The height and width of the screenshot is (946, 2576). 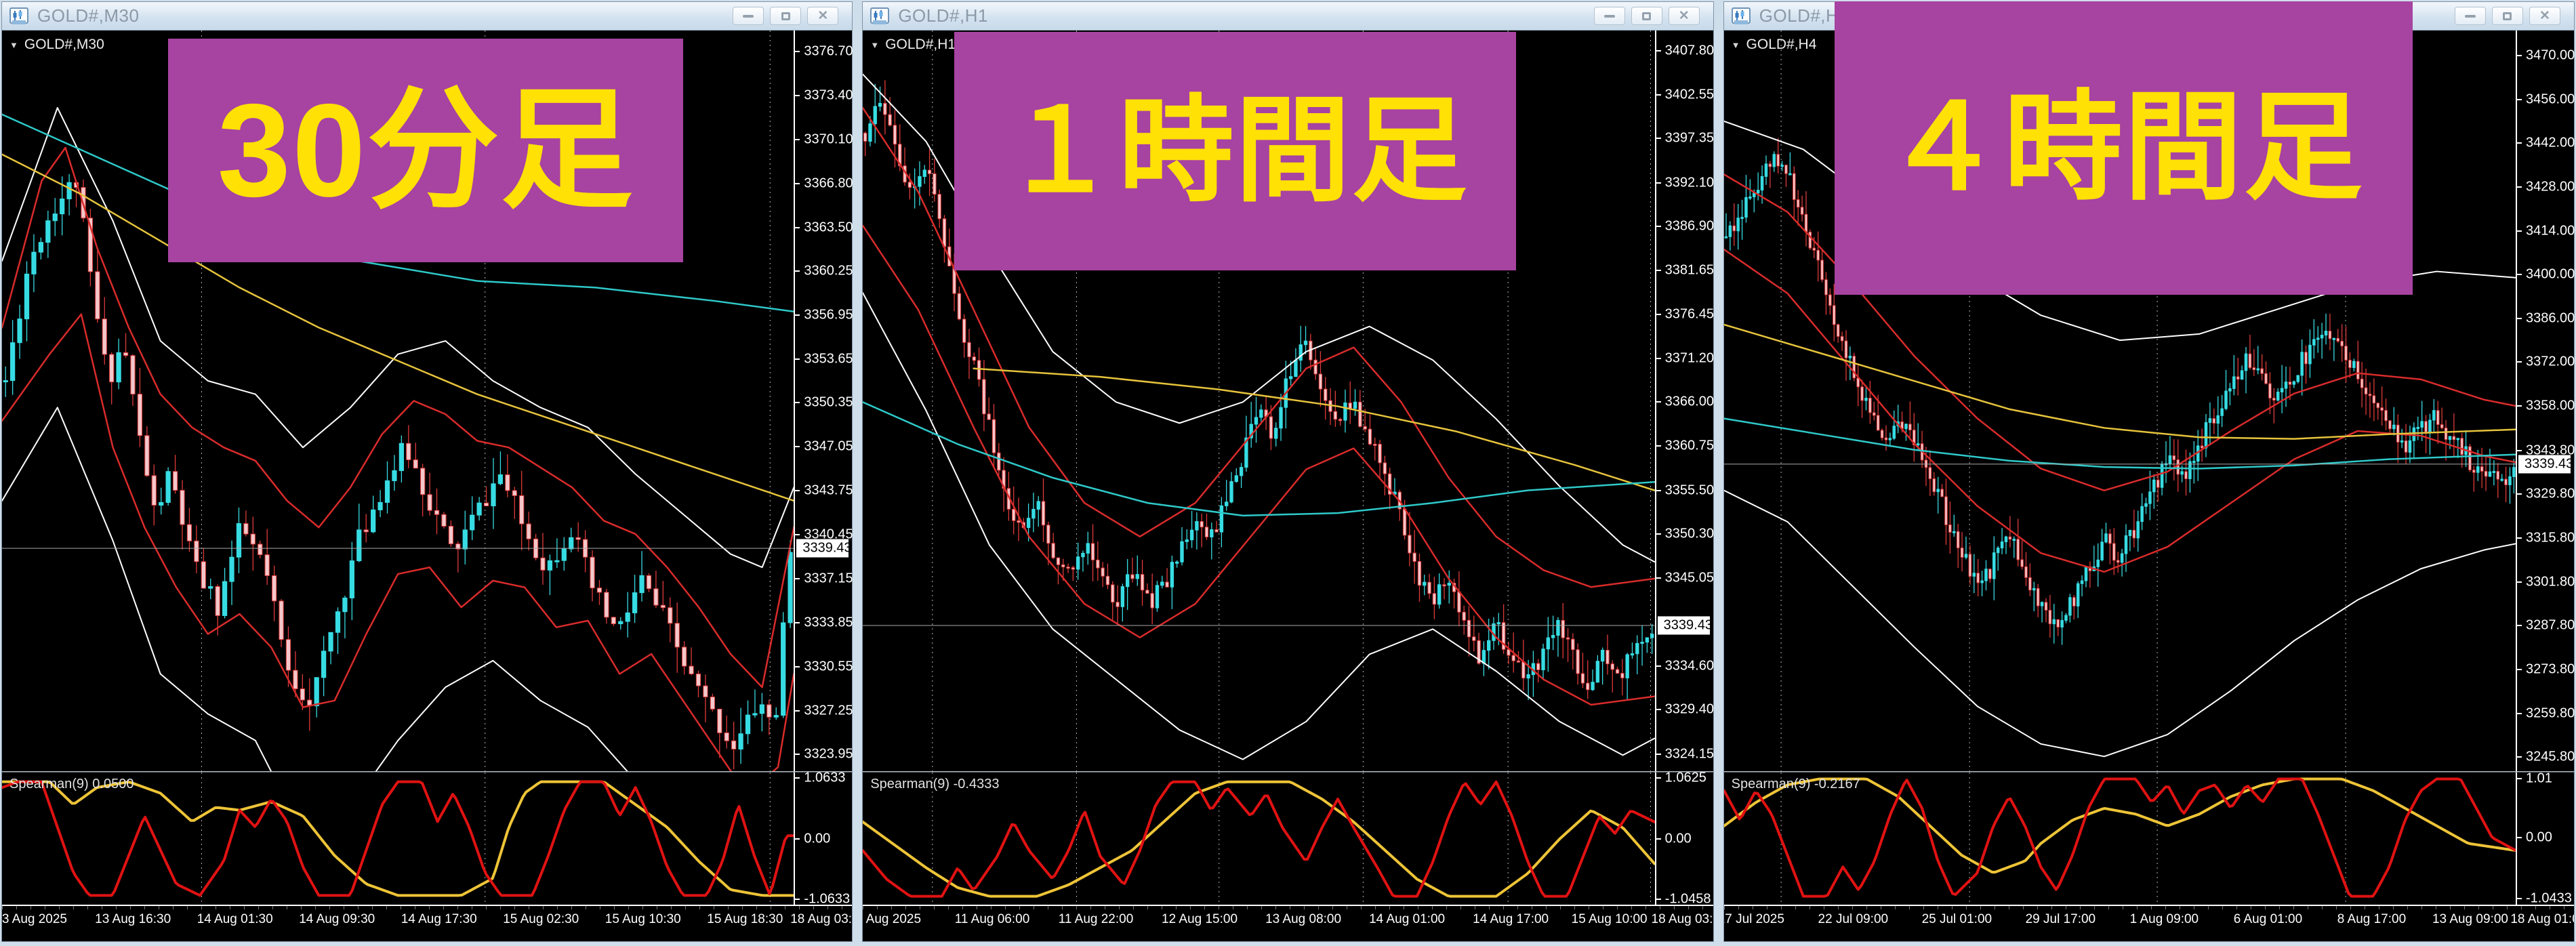 I want to click on symbol-label: ▼ GOLD#,M30, so click(x=57, y=45).